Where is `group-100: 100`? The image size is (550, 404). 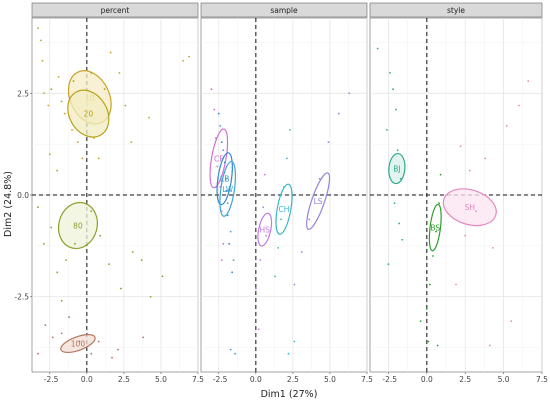
group-100: 100 is located at coordinates (91, 337).